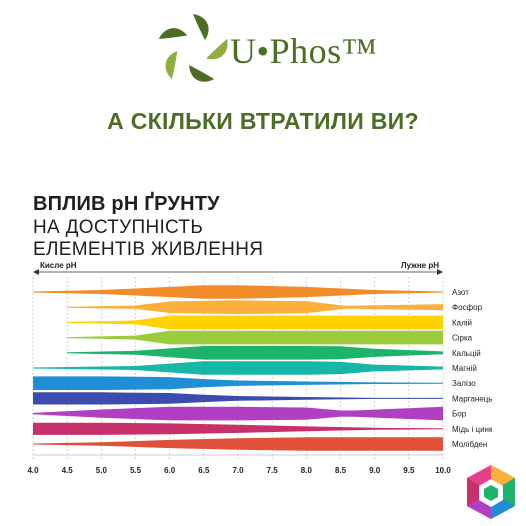  Describe the element at coordinates (118, 227) in the screenshot. I see `chart-subtitle-line-1: НА ДОСТУПНІСТЬ` at that location.